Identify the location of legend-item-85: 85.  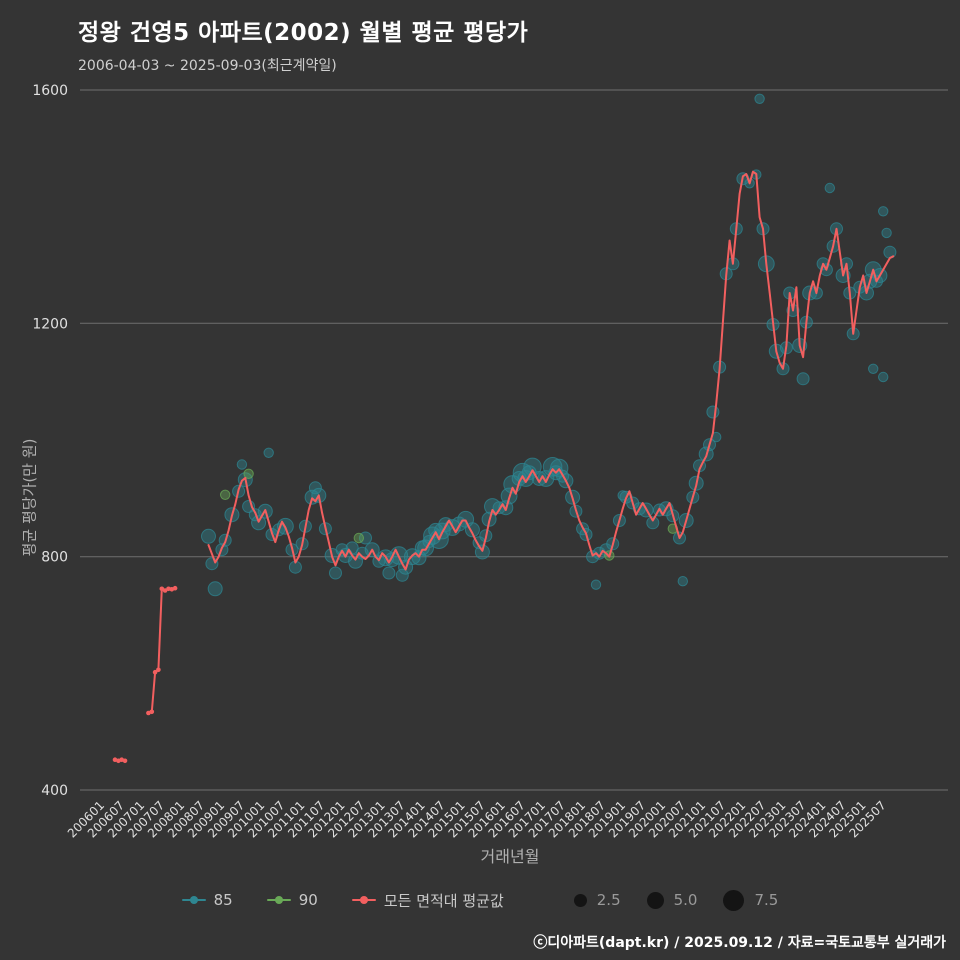
(207, 900).